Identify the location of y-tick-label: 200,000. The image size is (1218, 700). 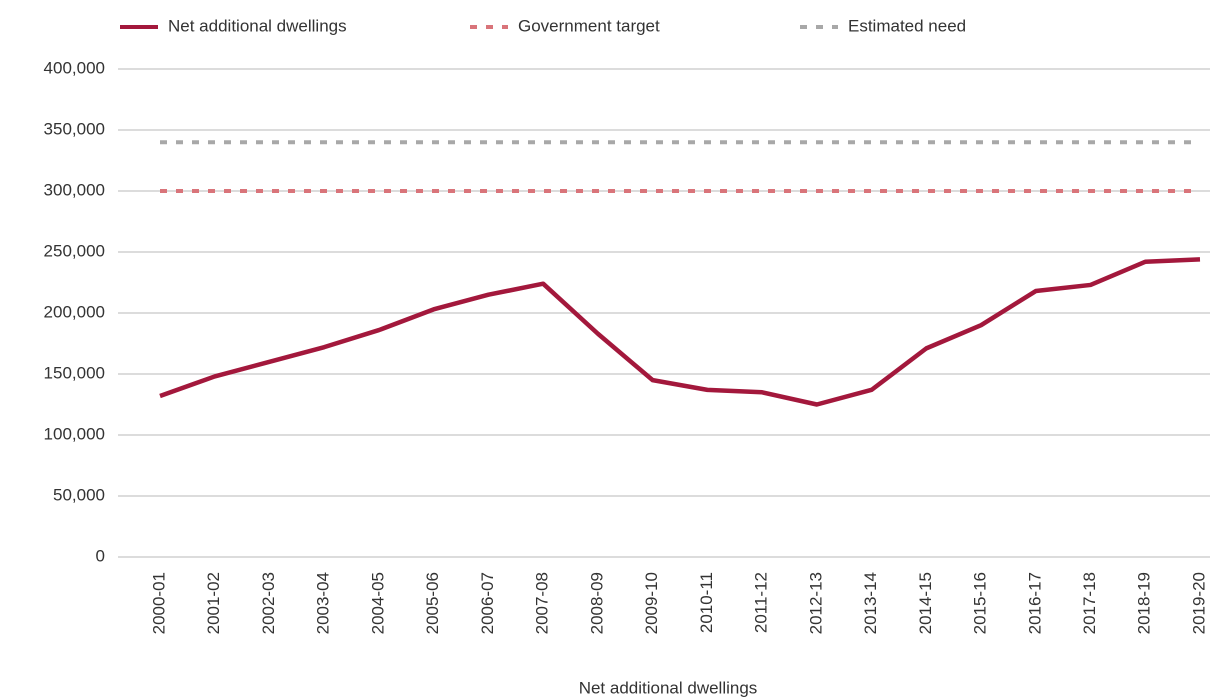
(74, 311).